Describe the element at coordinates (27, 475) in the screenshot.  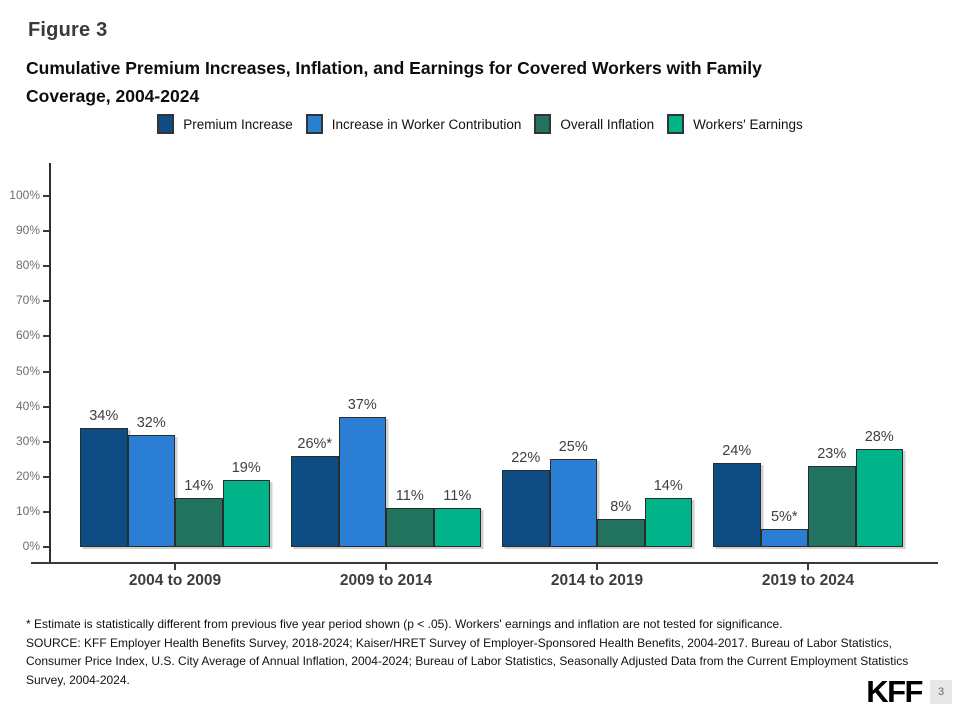
I see `y-axis-tick-label: 20%` at that location.